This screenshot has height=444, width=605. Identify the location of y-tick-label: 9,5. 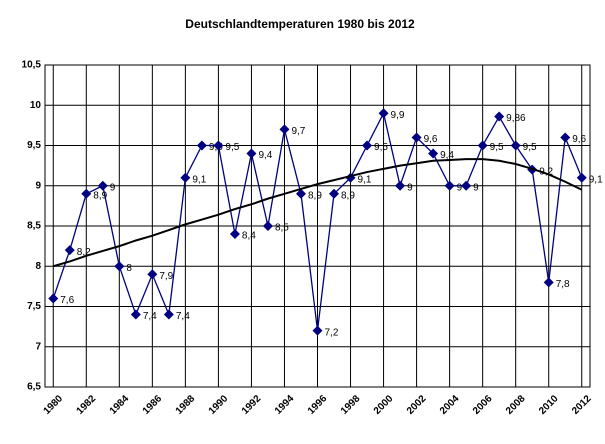
(34, 145).